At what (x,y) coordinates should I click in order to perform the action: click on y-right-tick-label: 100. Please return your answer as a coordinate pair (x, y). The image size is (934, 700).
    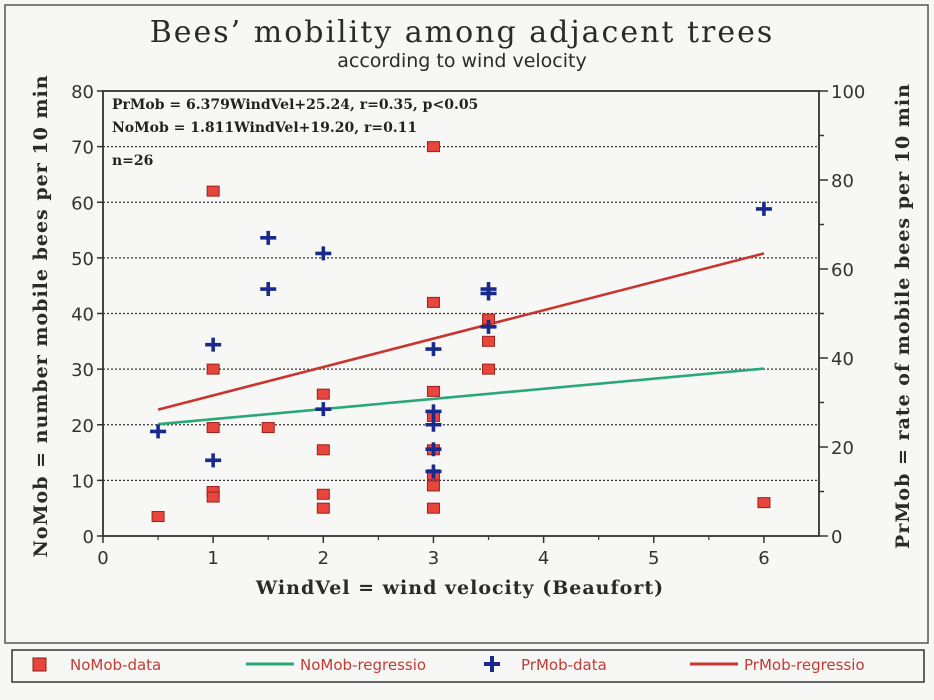
    Looking at the image, I should click on (848, 92).